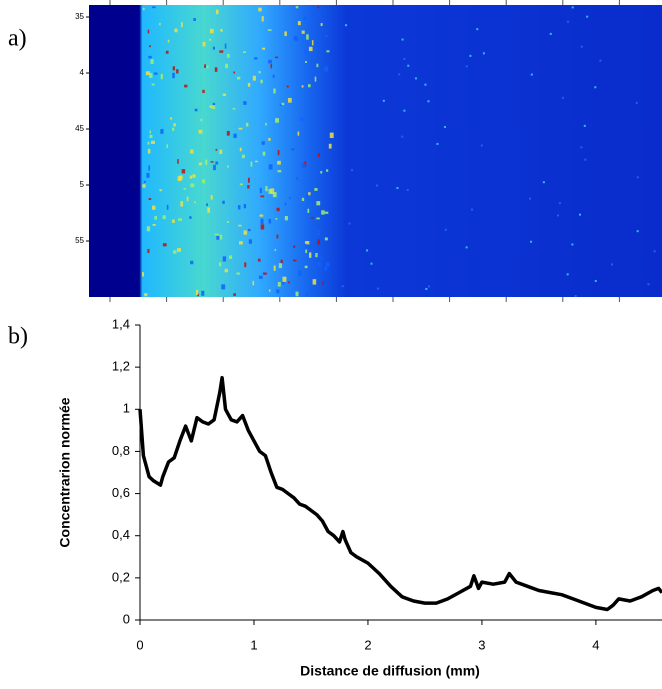 Image resolution: width=662 pixels, height=689 pixels. What do you see at coordinates (126, 618) in the screenshot?
I see `y-tick-label: 0` at bounding box center [126, 618].